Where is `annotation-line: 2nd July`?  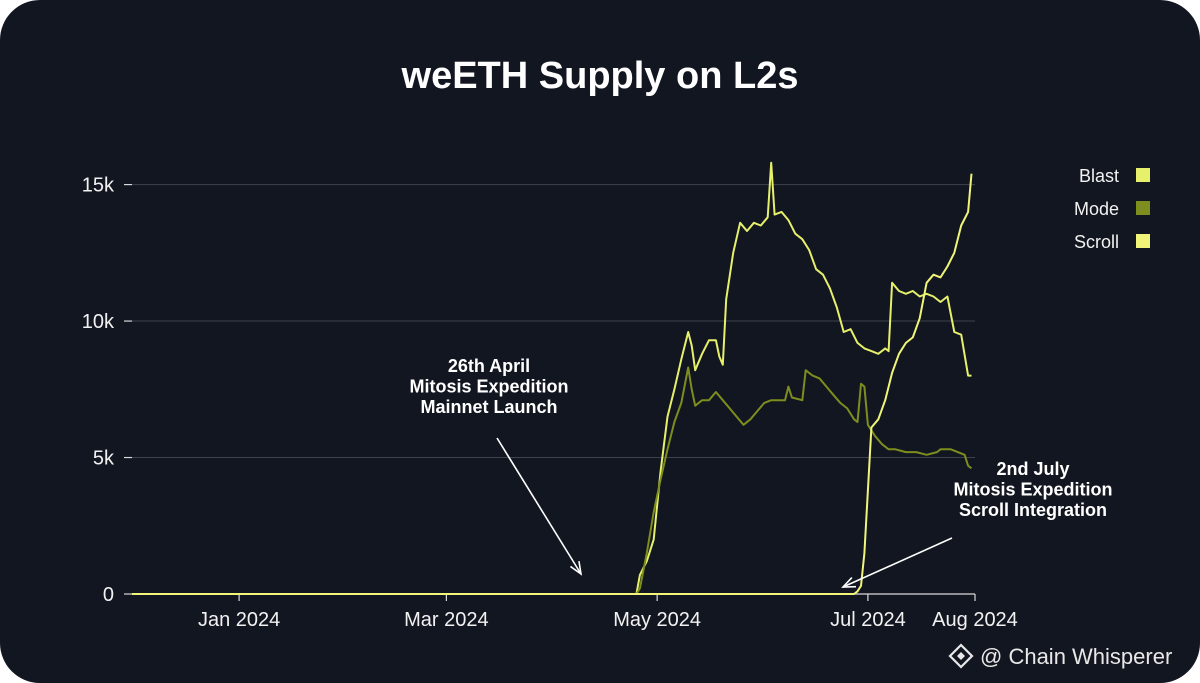
annotation-line: 2nd July is located at coordinates (1032, 469).